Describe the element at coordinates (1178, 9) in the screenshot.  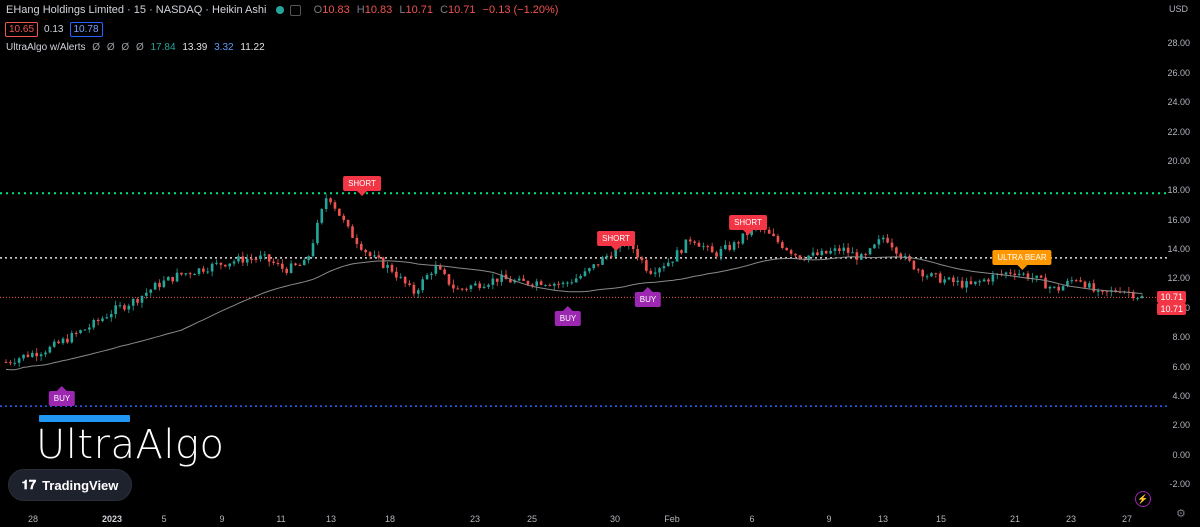
I see `currency-selector: USD` at that location.